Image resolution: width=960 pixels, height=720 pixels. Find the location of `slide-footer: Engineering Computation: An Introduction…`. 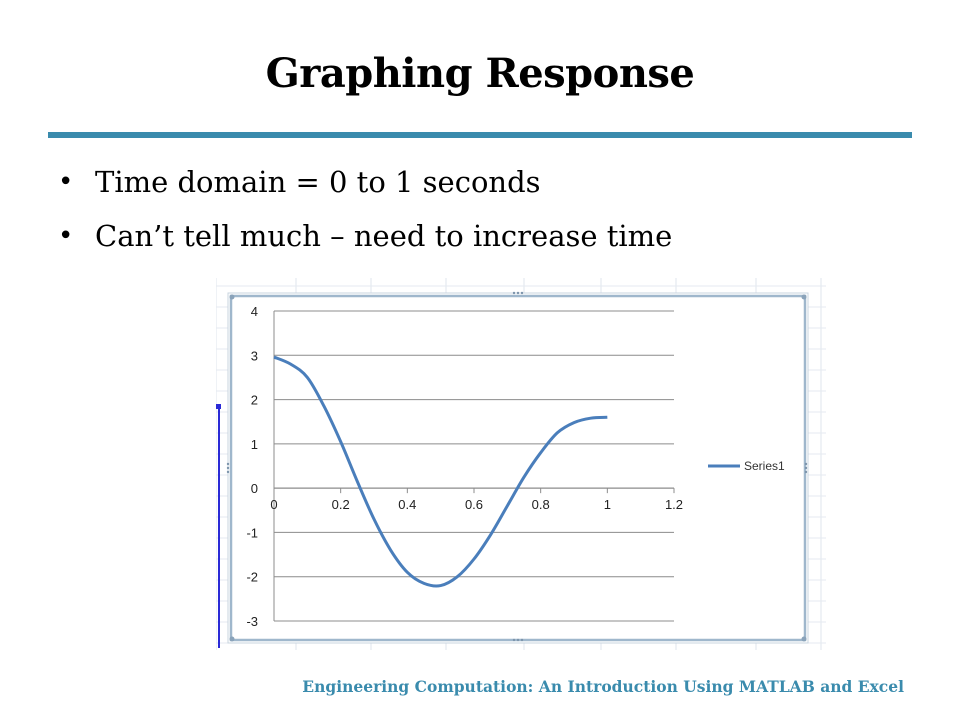

slide-footer: Engineering Computation: An Introduction… is located at coordinates (603, 686).